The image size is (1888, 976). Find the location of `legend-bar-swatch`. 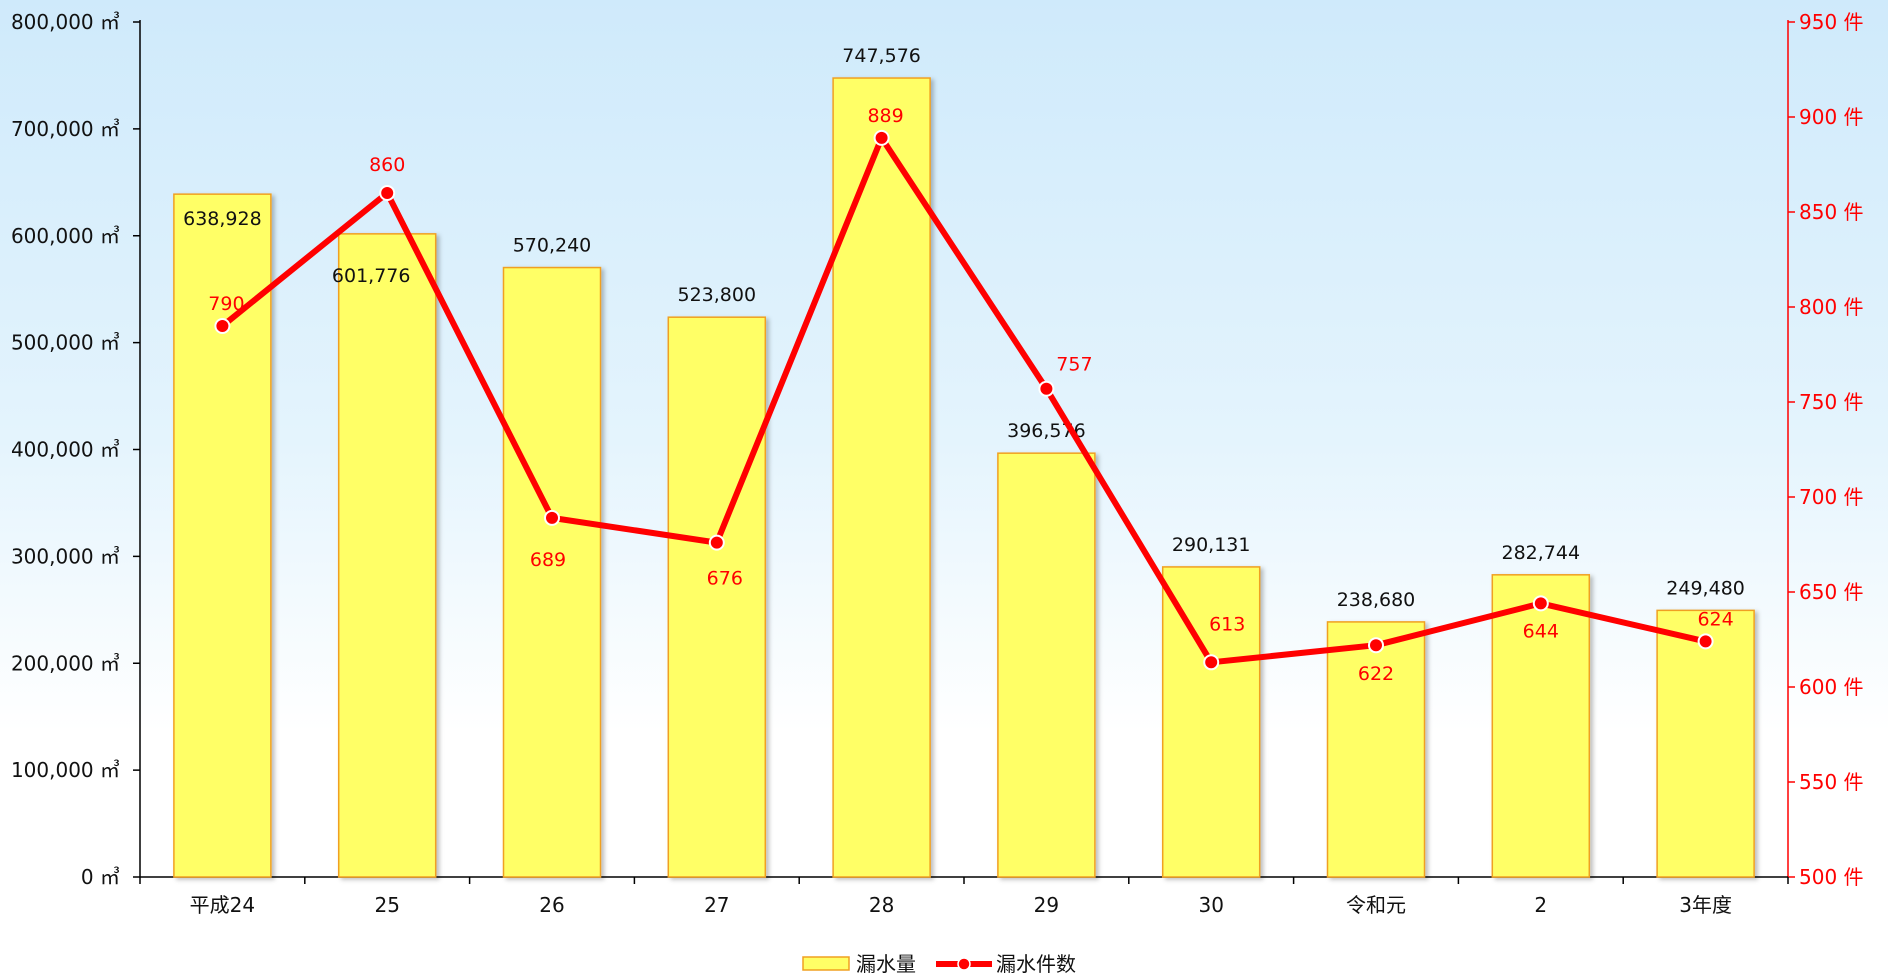

legend-bar-swatch is located at coordinates (826, 963).